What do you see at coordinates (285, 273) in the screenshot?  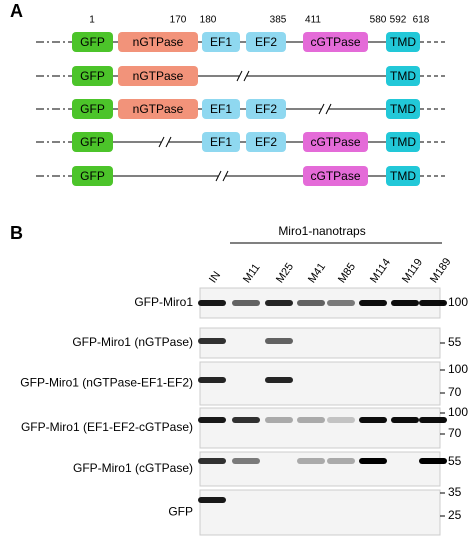 I see `lane-label: M25` at bounding box center [285, 273].